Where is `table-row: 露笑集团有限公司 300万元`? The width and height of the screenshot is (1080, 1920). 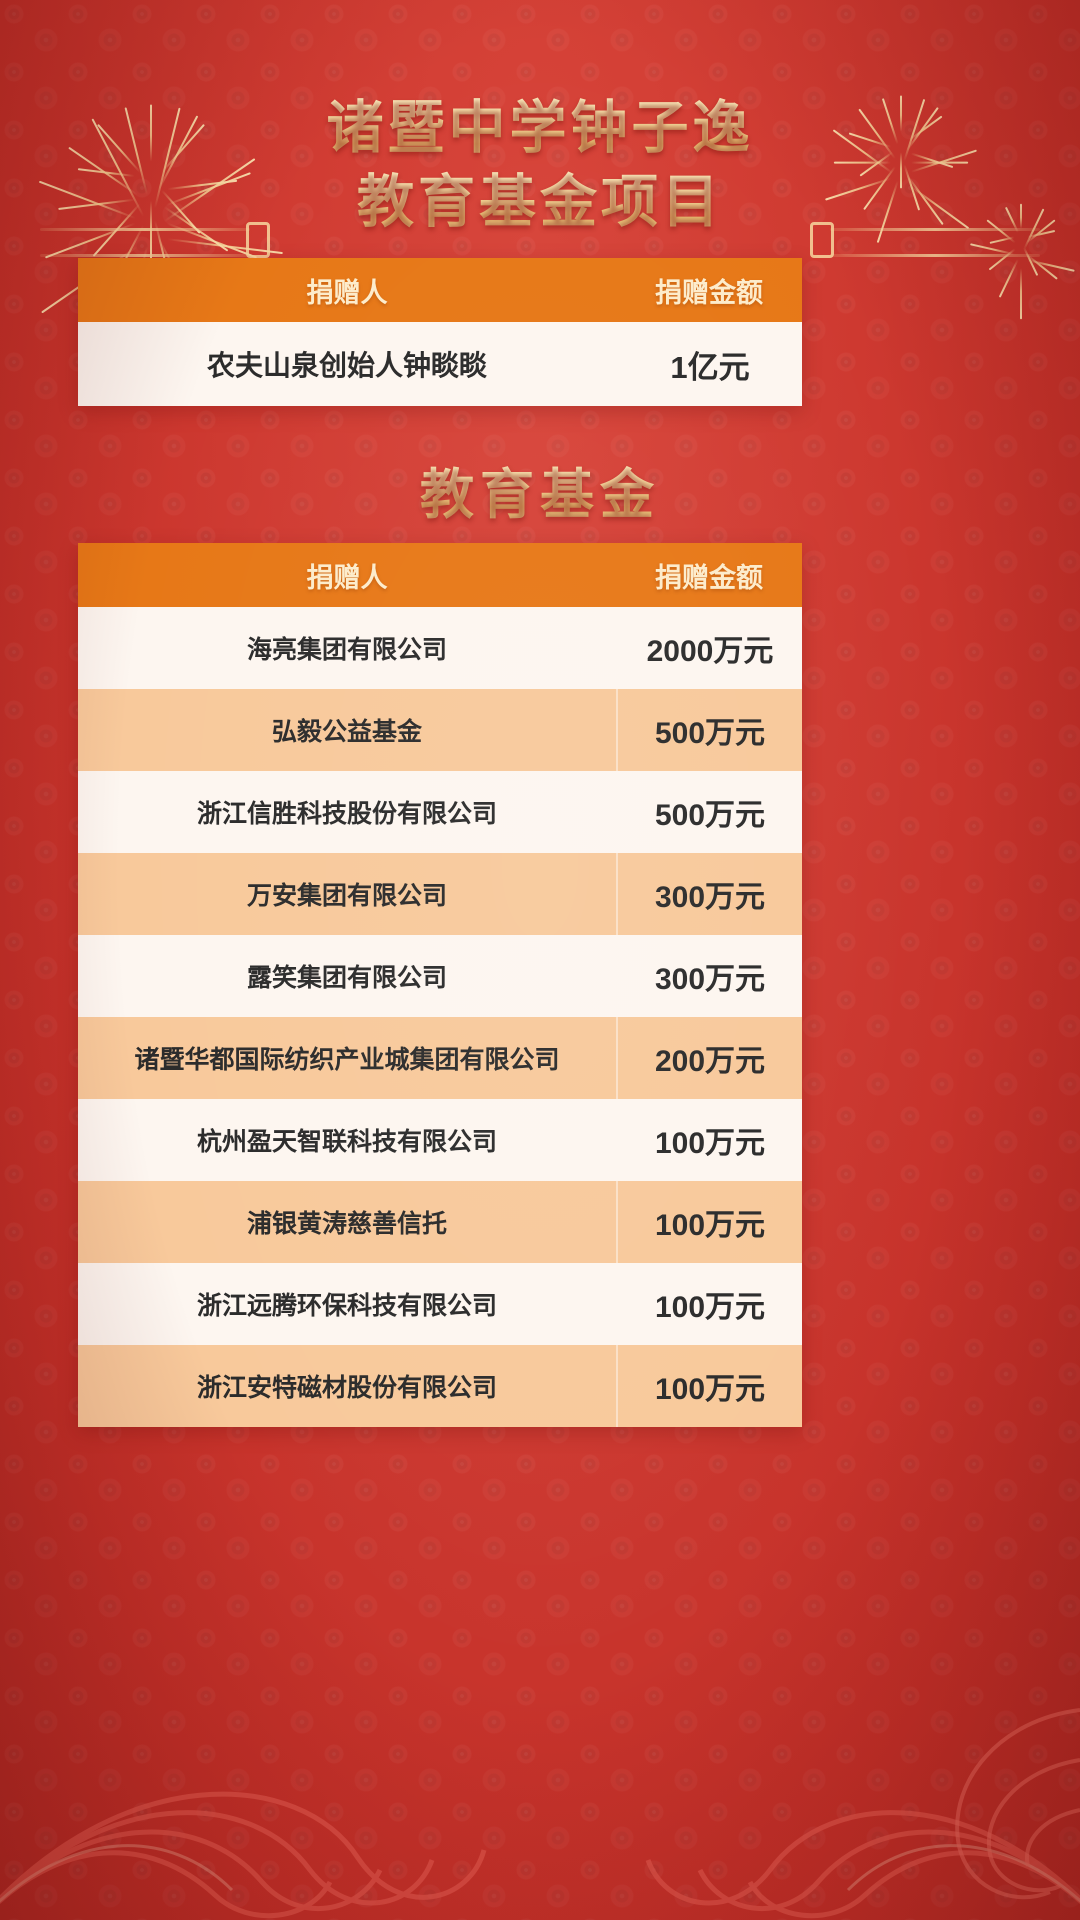
table-row: 露笑集团有限公司 300万元 is located at coordinates (440, 976).